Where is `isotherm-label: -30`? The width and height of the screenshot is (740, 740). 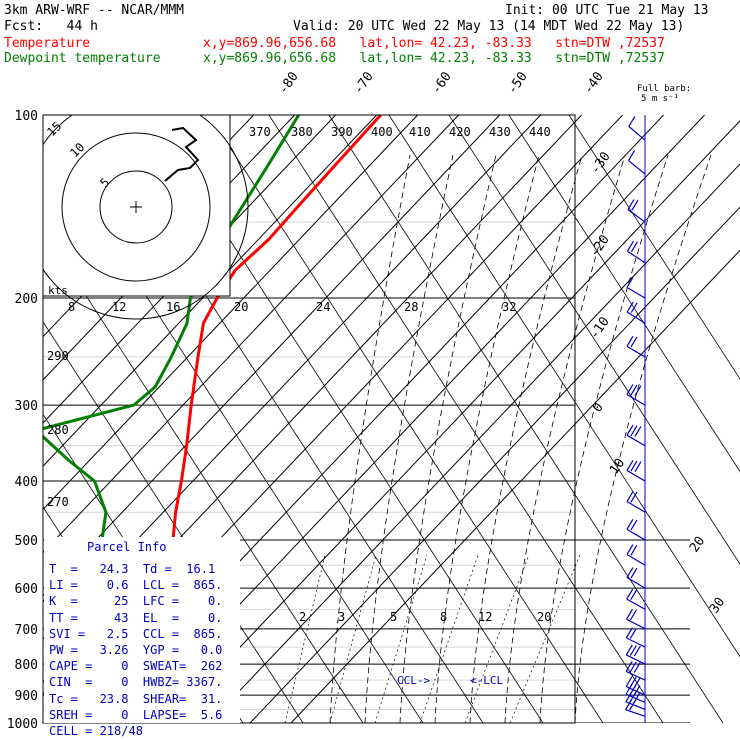
isotherm-label: -30 is located at coordinates (601, 163).